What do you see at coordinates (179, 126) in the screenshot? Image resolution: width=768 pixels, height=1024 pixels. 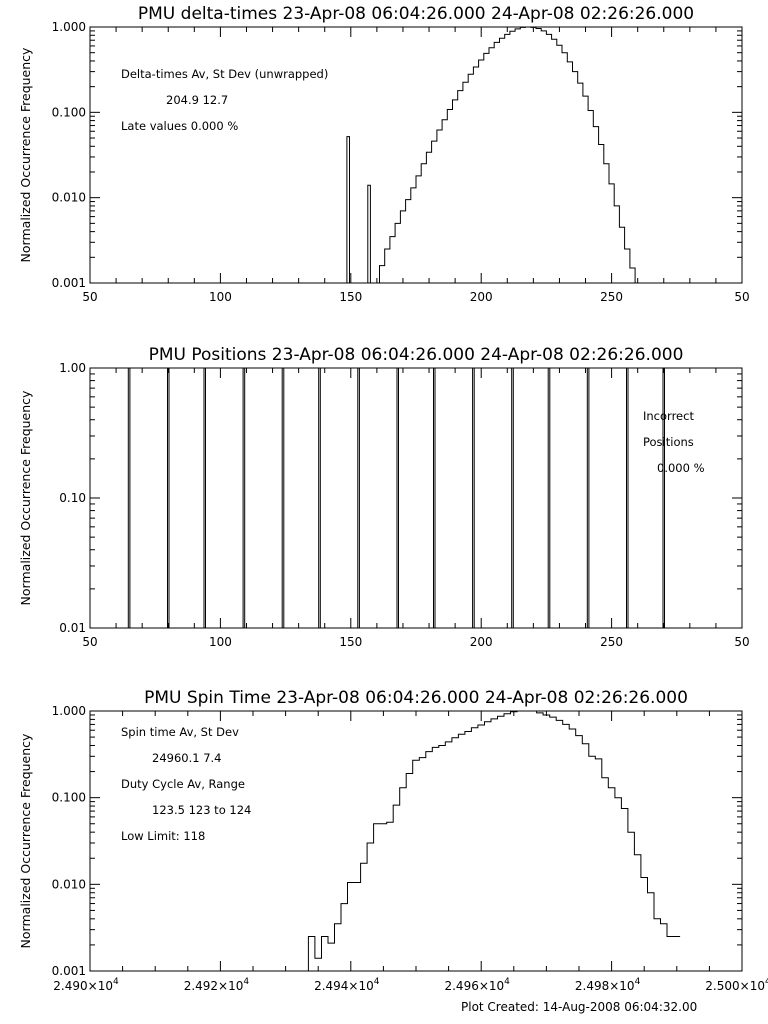 I see `late-values-text: Late values 0.000 %` at bounding box center [179, 126].